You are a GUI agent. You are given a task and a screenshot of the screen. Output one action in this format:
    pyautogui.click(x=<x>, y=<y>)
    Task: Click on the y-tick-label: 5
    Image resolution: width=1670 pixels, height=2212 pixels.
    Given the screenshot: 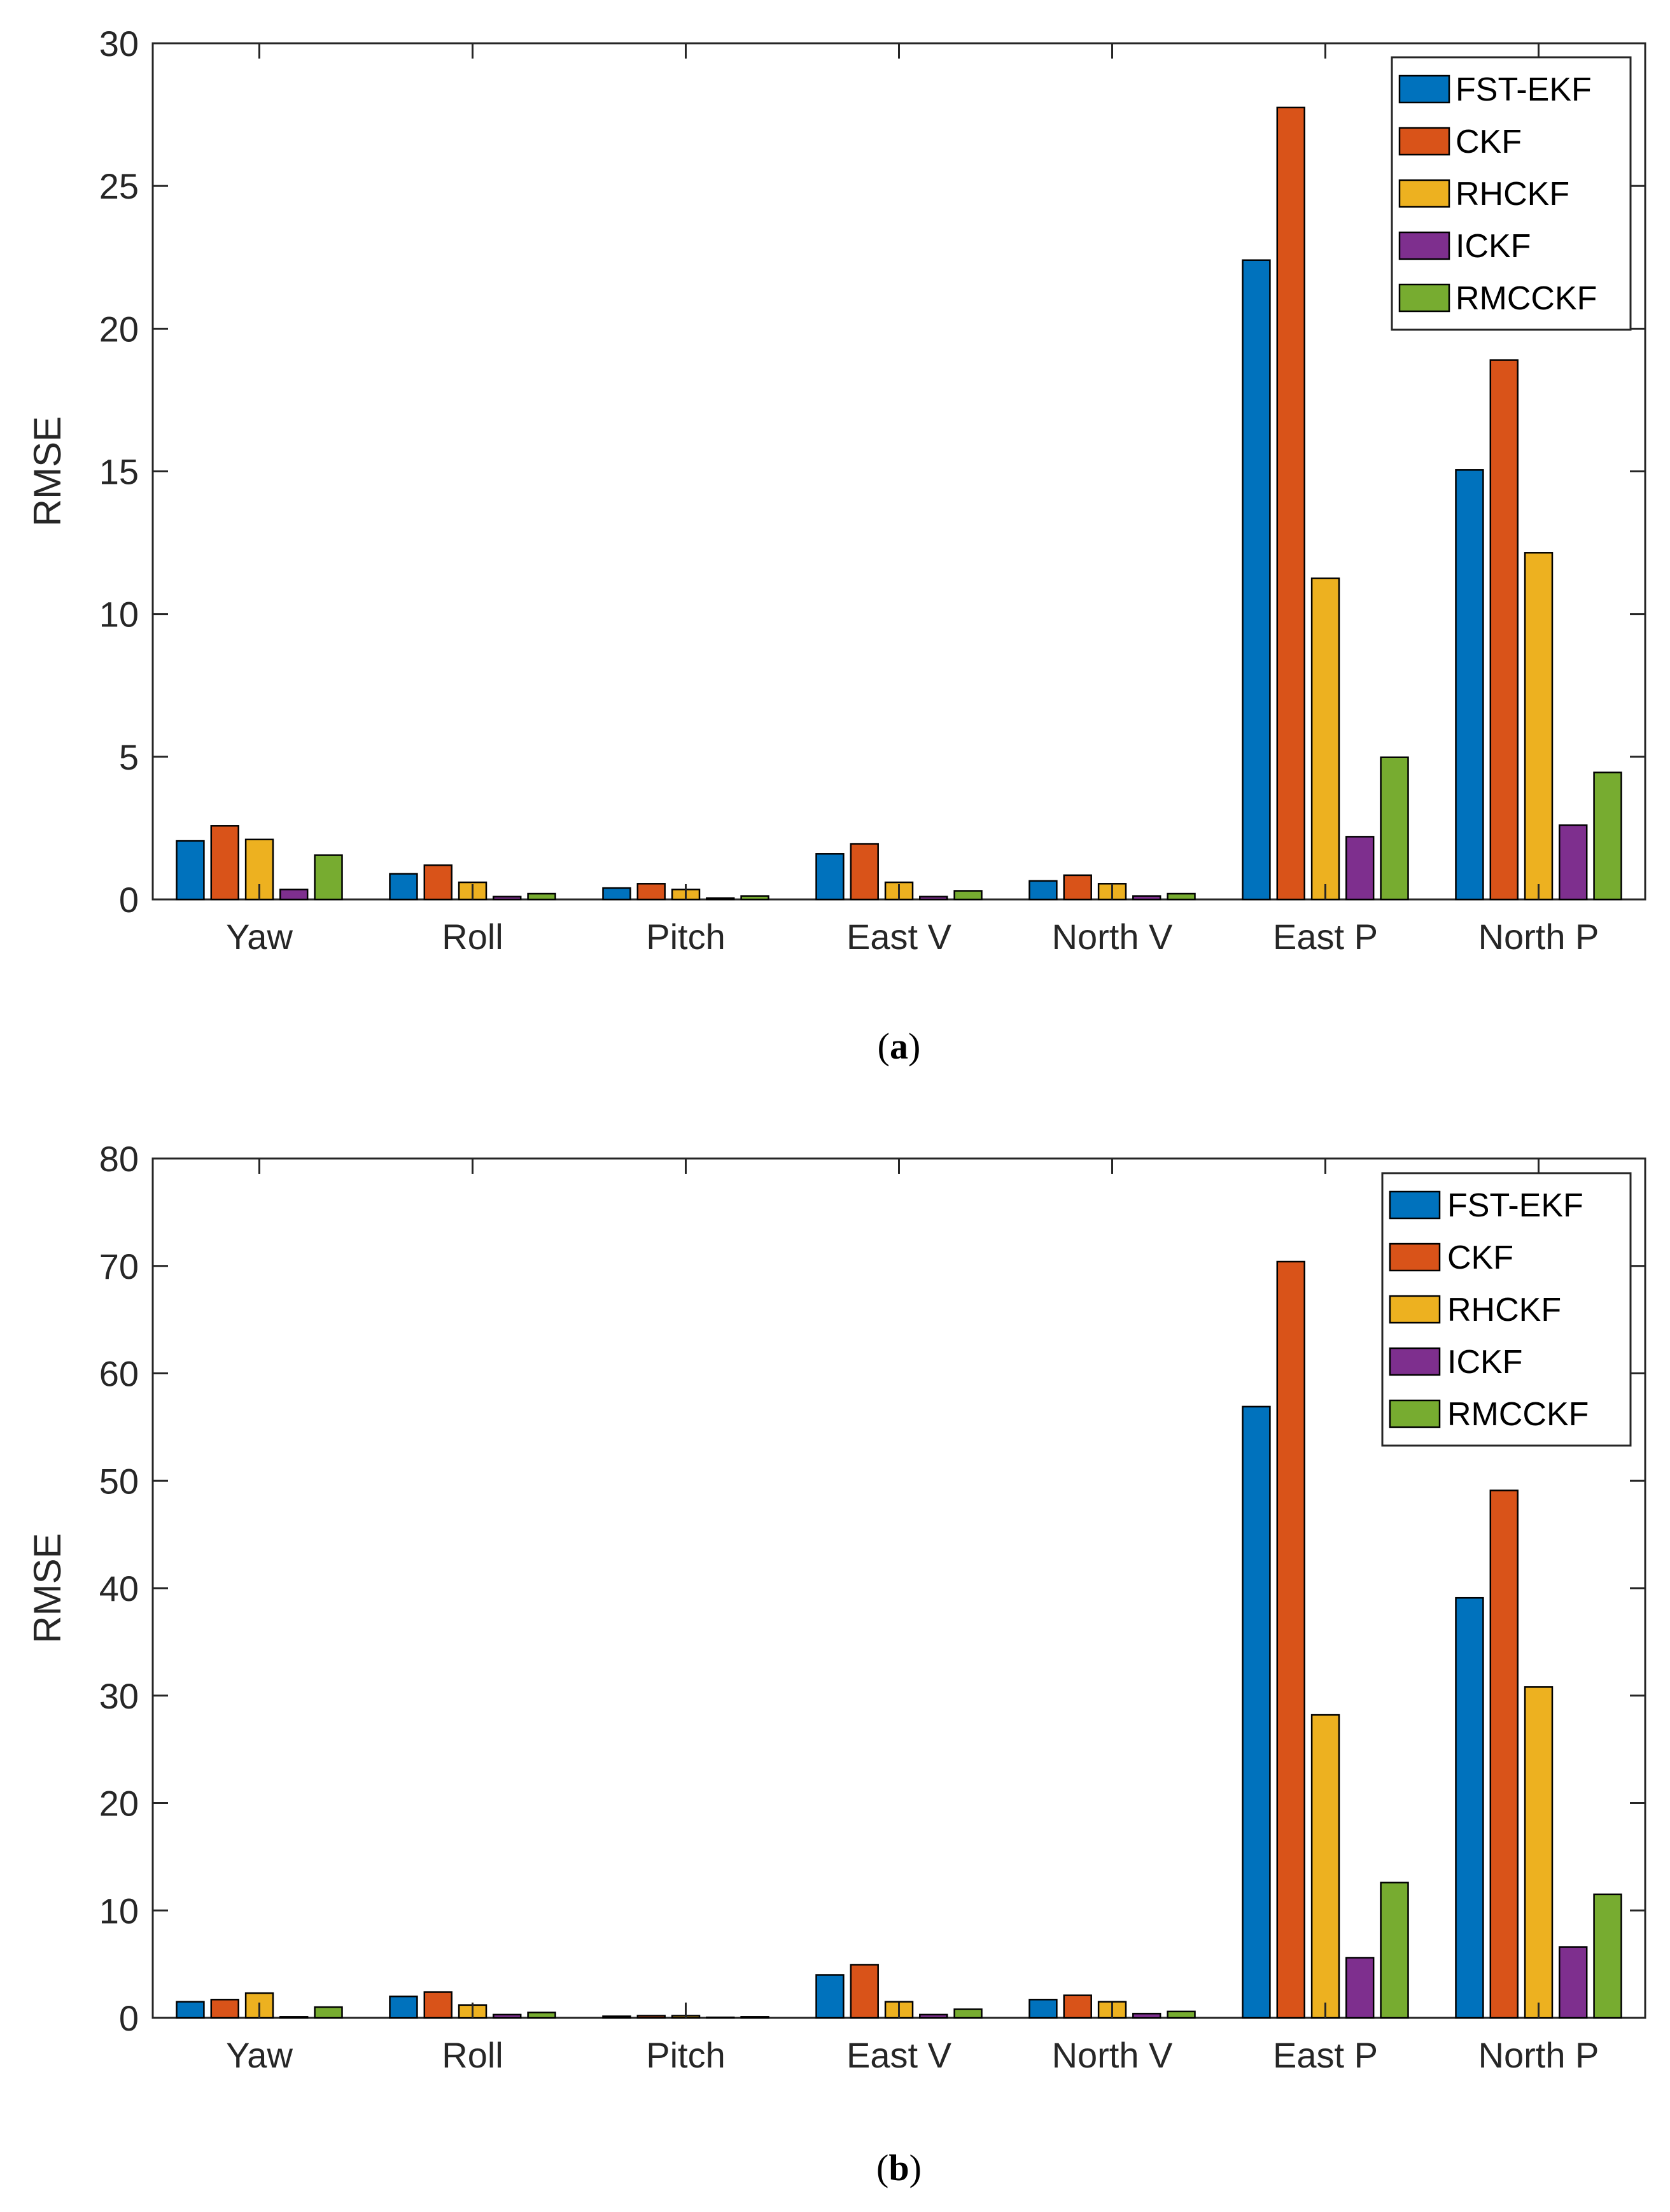 What is the action you would take?
    pyautogui.click(x=129, y=757)
    